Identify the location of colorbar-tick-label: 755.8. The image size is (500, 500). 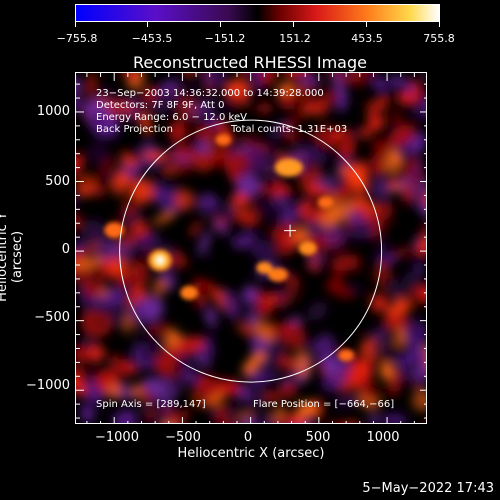
(439, 38).